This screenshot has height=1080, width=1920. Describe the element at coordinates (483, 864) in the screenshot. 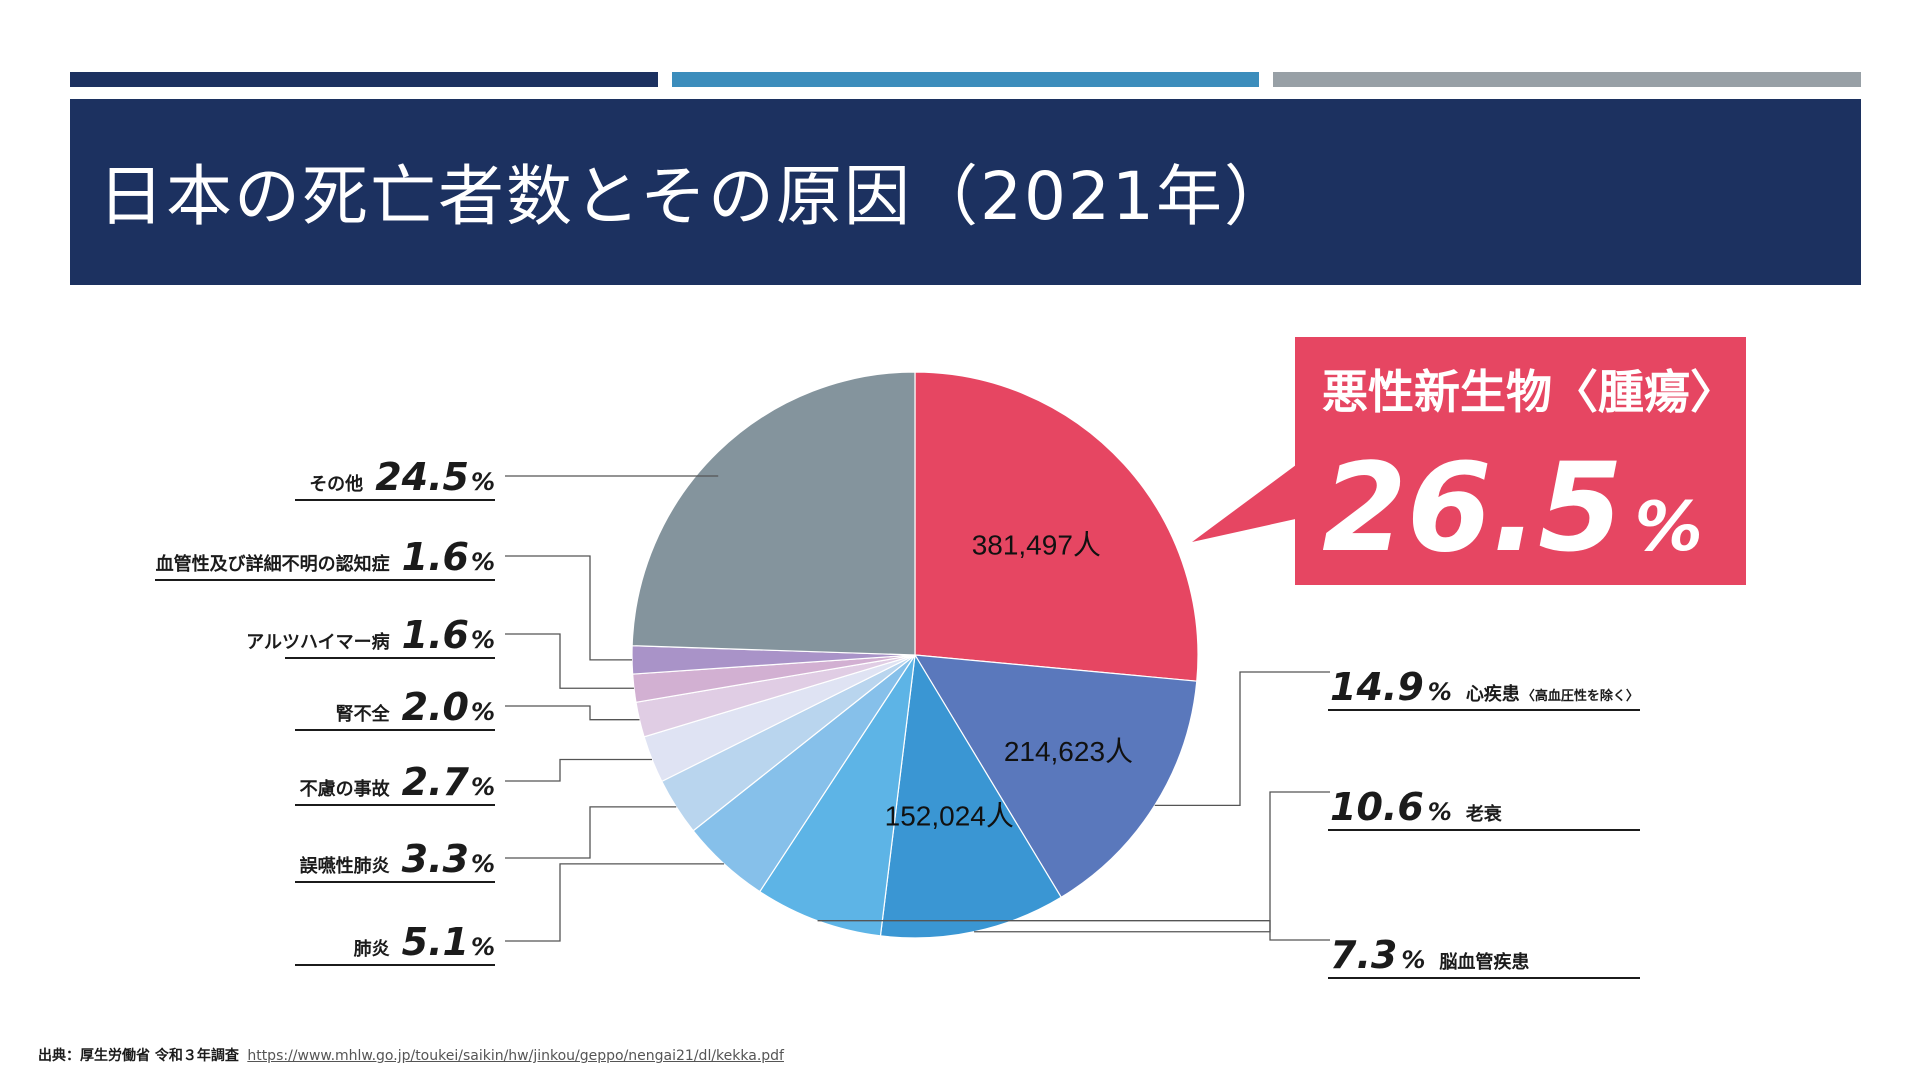

I see `pct-unit-6: %` at that location.